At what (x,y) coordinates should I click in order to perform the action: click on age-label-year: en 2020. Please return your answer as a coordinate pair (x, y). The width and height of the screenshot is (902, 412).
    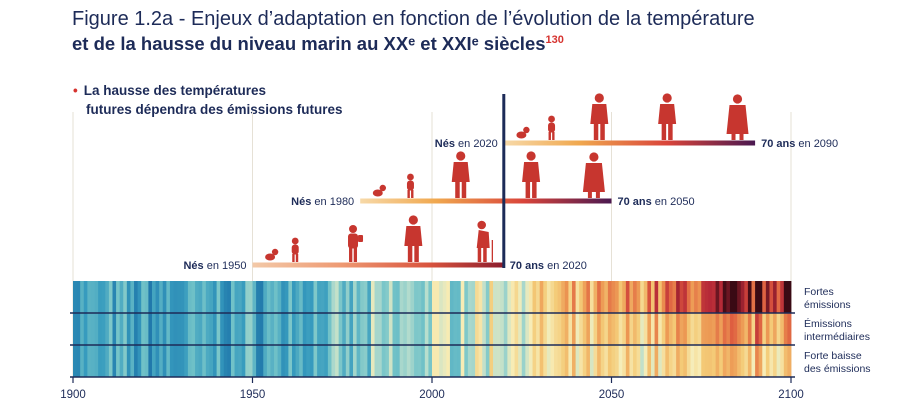
    Looking at the image, I should click on (565, 266).